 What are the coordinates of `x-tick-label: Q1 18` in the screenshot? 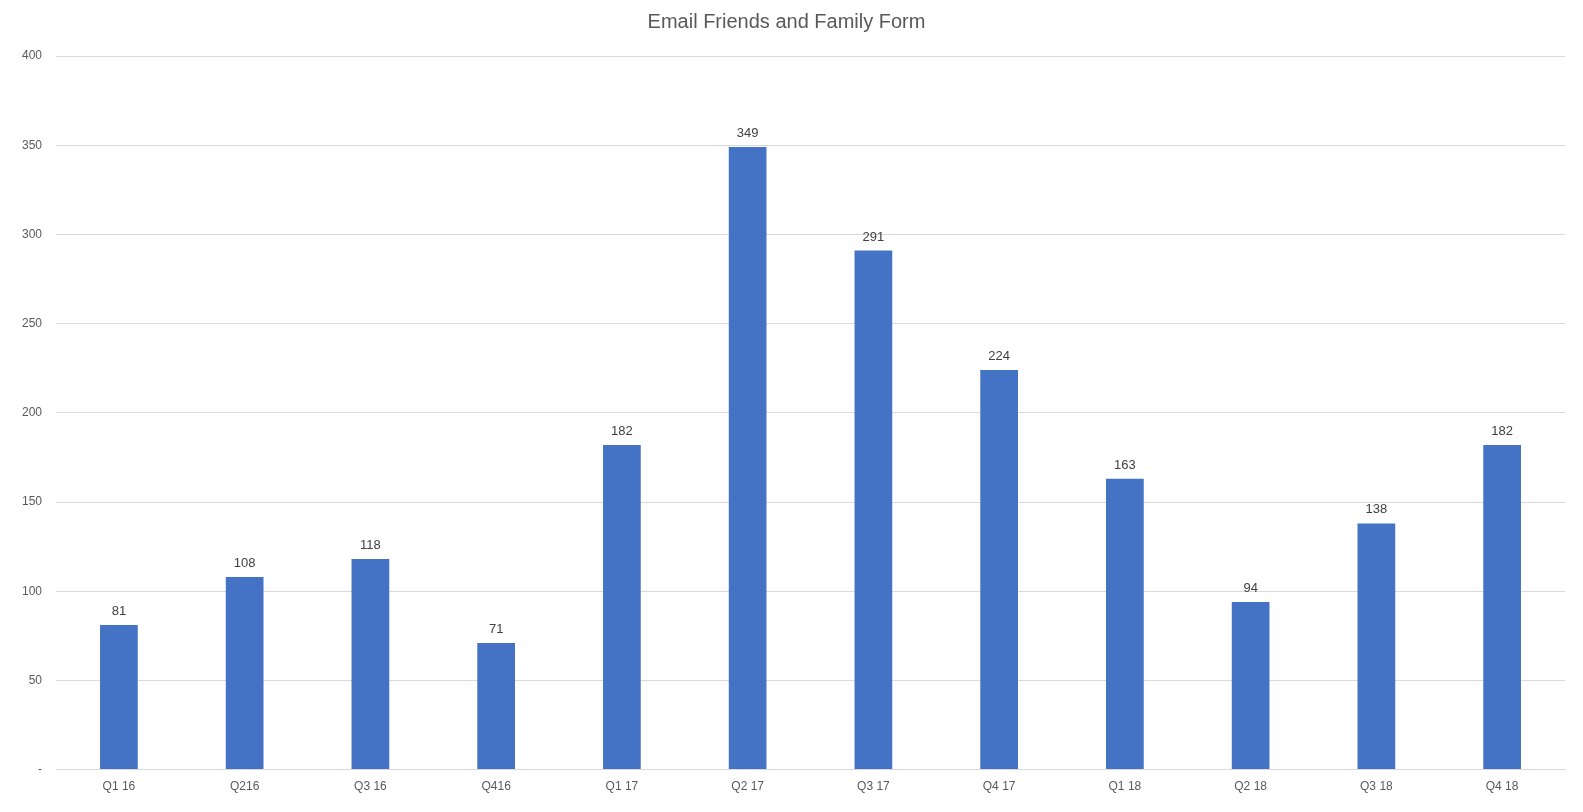 It's located at (1125, 786).